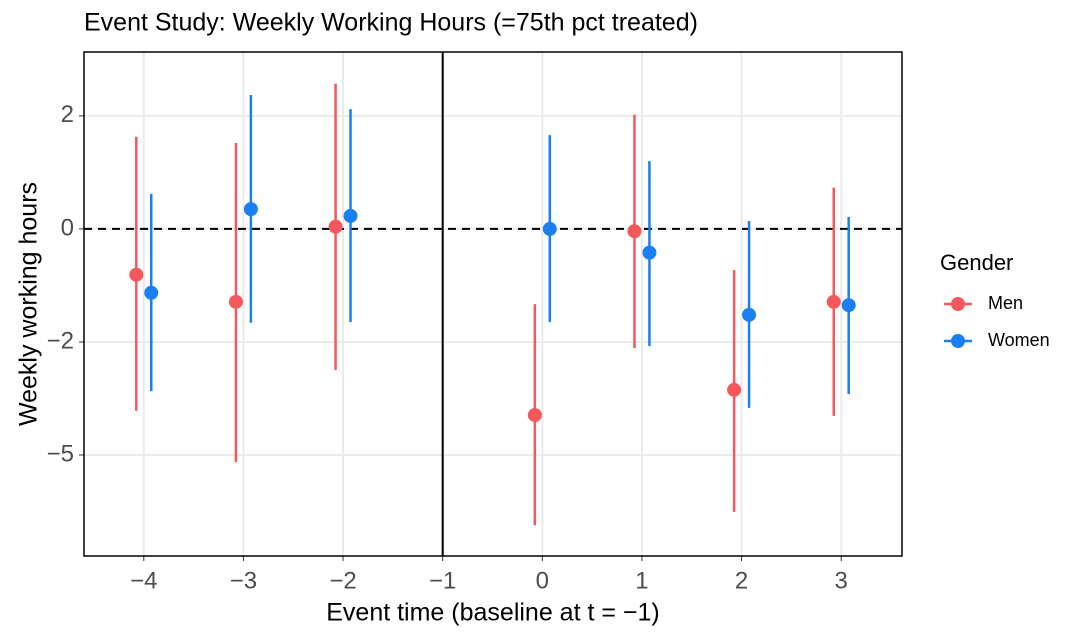 This screenshot has width=1080, height=644. I want to click on y-tick-label: 2, so click(67, 114).